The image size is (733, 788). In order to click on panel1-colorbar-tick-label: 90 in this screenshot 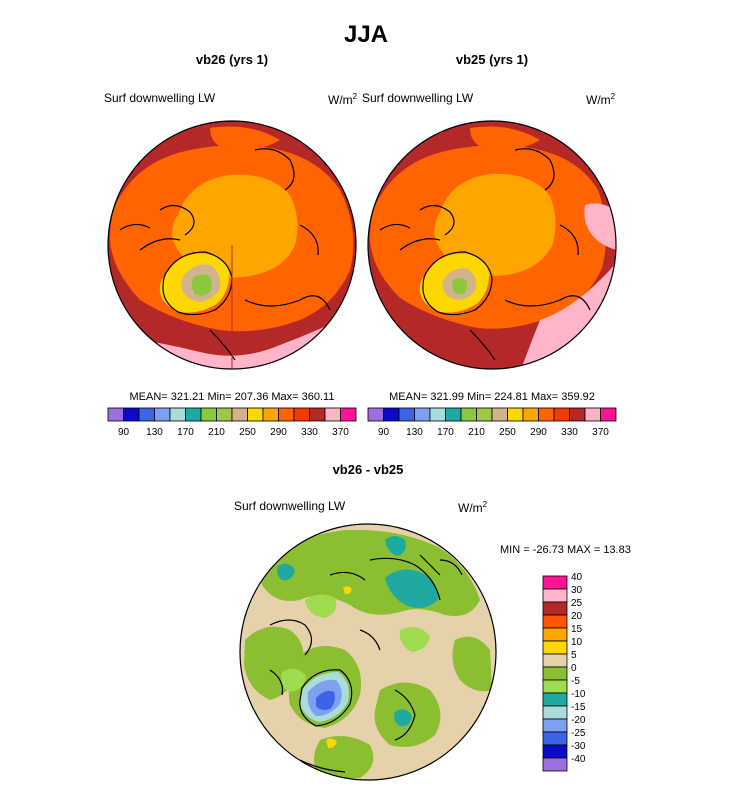, I will do `click(124, 432)`.